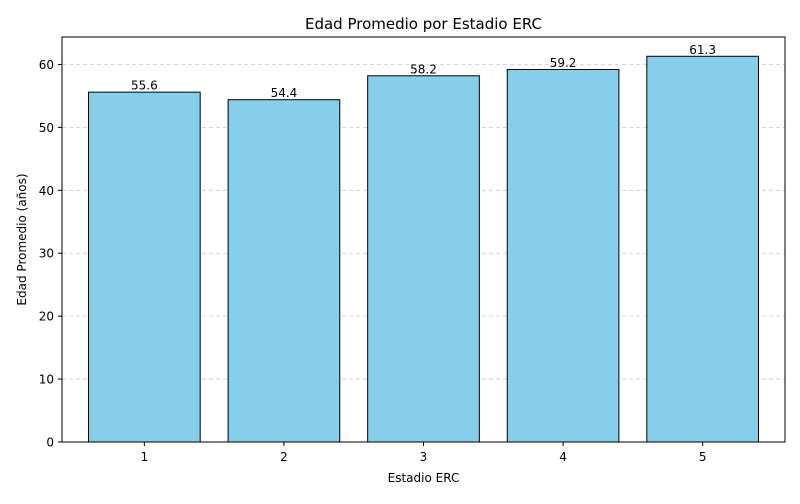  Describe the element at coordinates (46, 317) in the screenshot. I see `y-tick-label: 20` at that location.